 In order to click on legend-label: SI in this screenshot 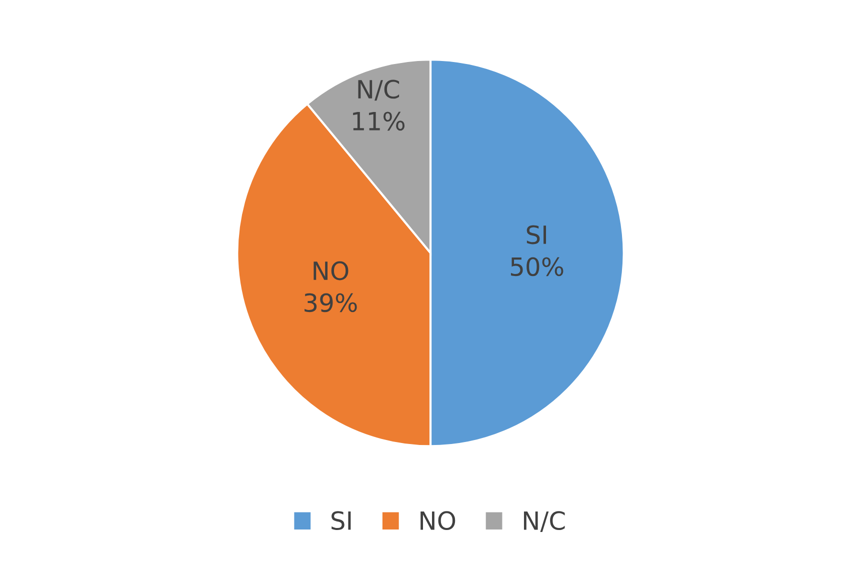, I will do `click(341, 520)`.